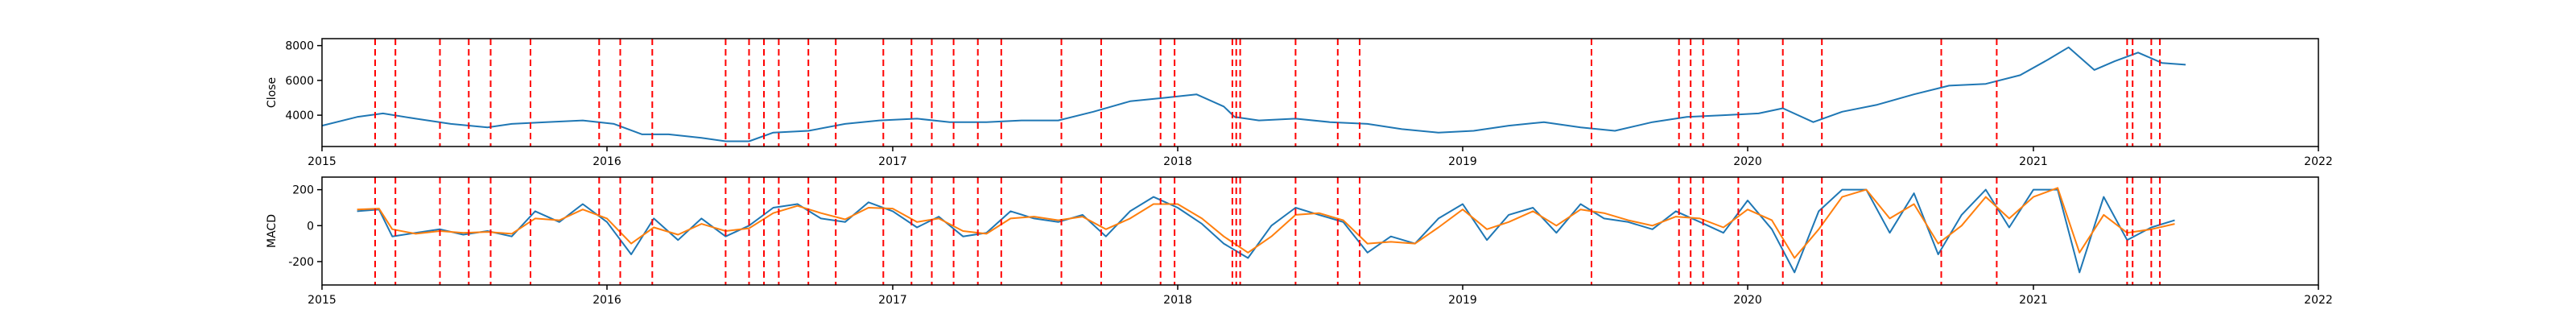  Describe the element at coordinates (299, 81) in the screenshot. I see `y-tick-label: 6000` at that location.